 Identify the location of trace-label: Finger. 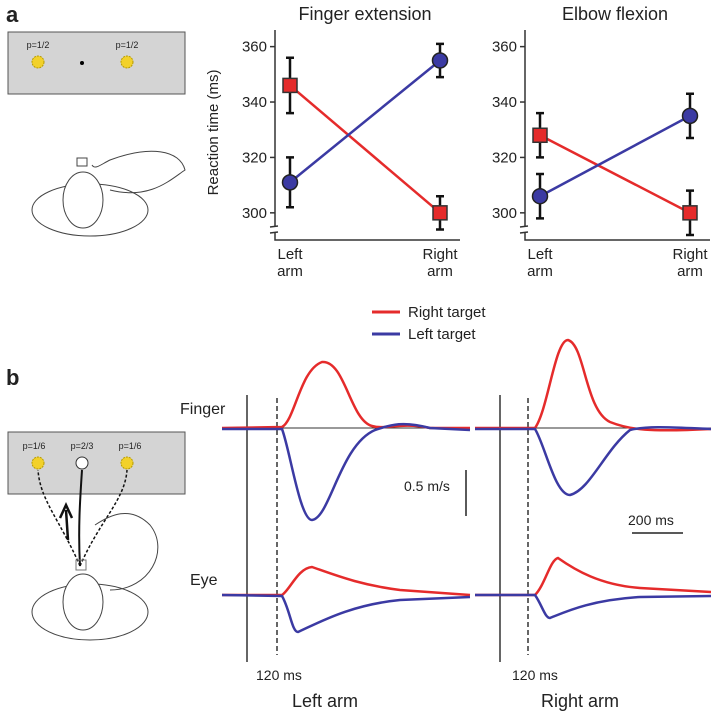
(203, 409).